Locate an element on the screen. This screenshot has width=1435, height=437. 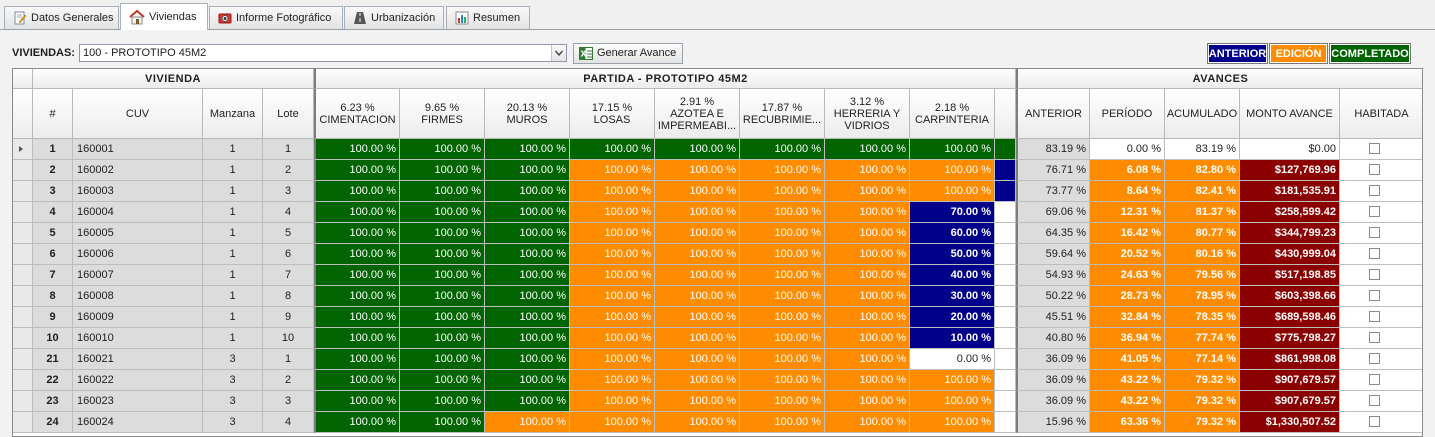
cell-num: 21 is located at coordinates (53, 359).